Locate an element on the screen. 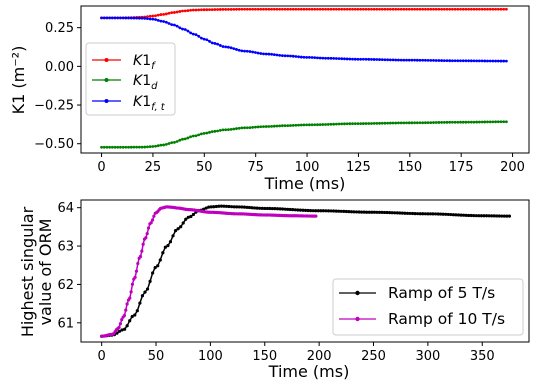 This screenshot has width=536, height=388. x-tick-label: 150 is located at coordinates (409, 167).